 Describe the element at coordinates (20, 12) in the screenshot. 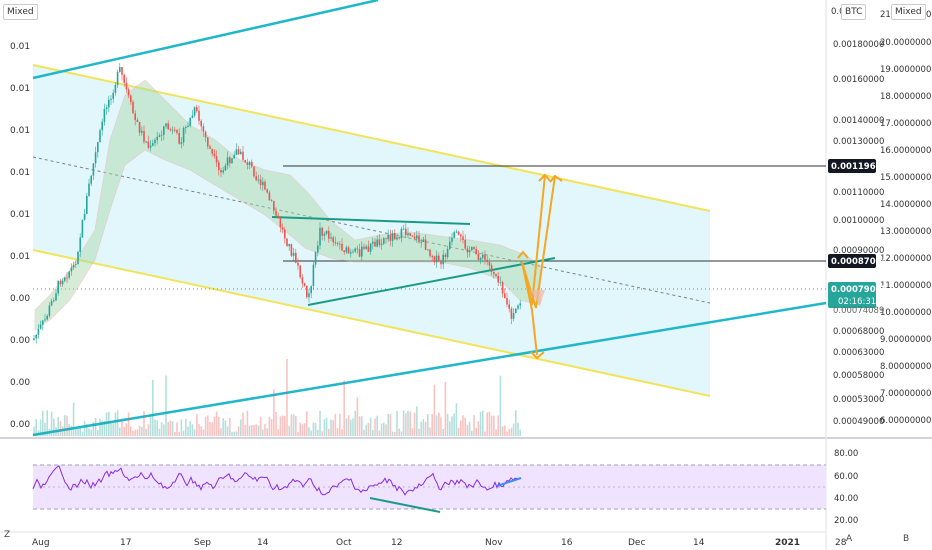

I see `left-axis-mixed-badge: Mixed` at that location.